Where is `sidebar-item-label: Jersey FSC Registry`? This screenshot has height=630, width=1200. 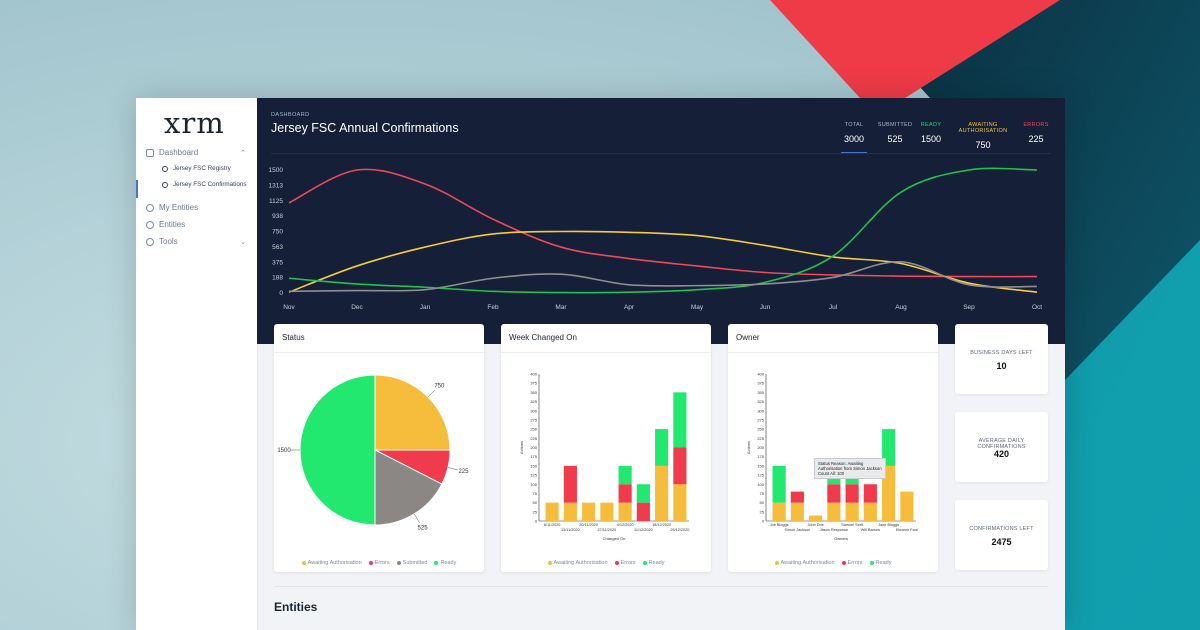
sidebar-item-label: Jersey FSC Registry is located at coordinates (202, 168).